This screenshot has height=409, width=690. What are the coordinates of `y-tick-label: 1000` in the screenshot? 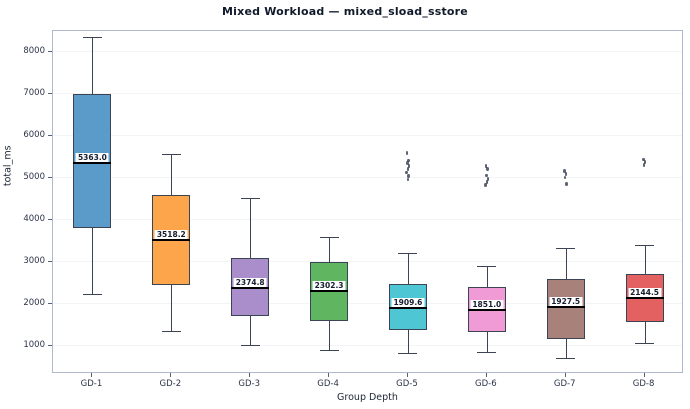 It's located at (34, 344).